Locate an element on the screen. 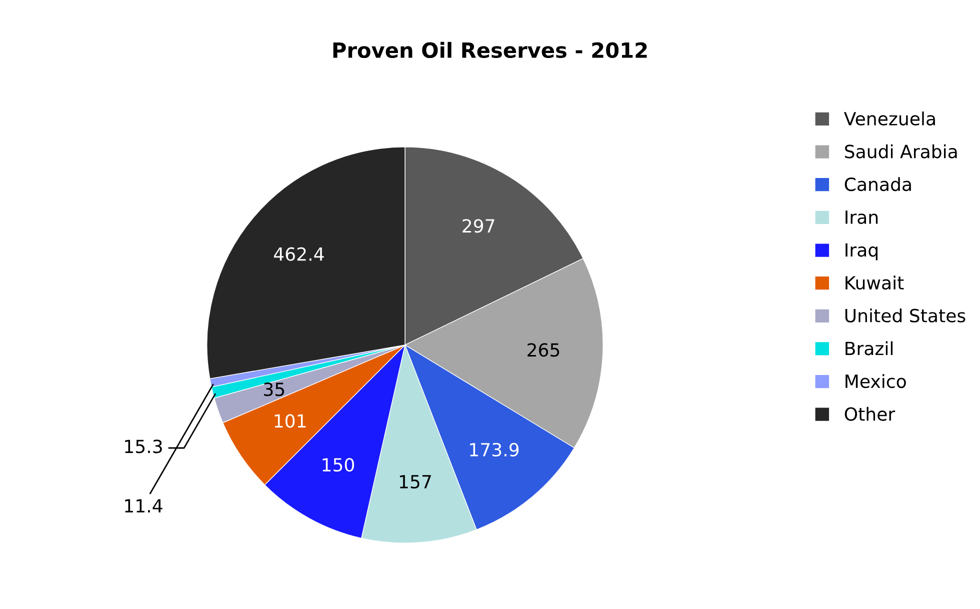 This screenshot has width=980, height=609. data-label: 173.9 is located at coordinates (494, 449).